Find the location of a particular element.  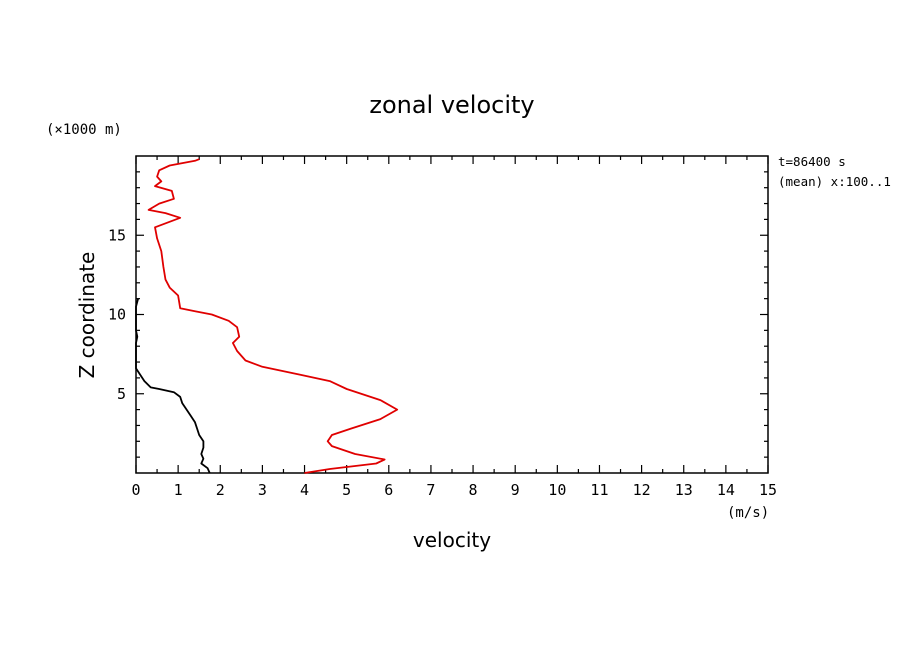

x-tick-label: 15 is located at coordinates (768, 490).